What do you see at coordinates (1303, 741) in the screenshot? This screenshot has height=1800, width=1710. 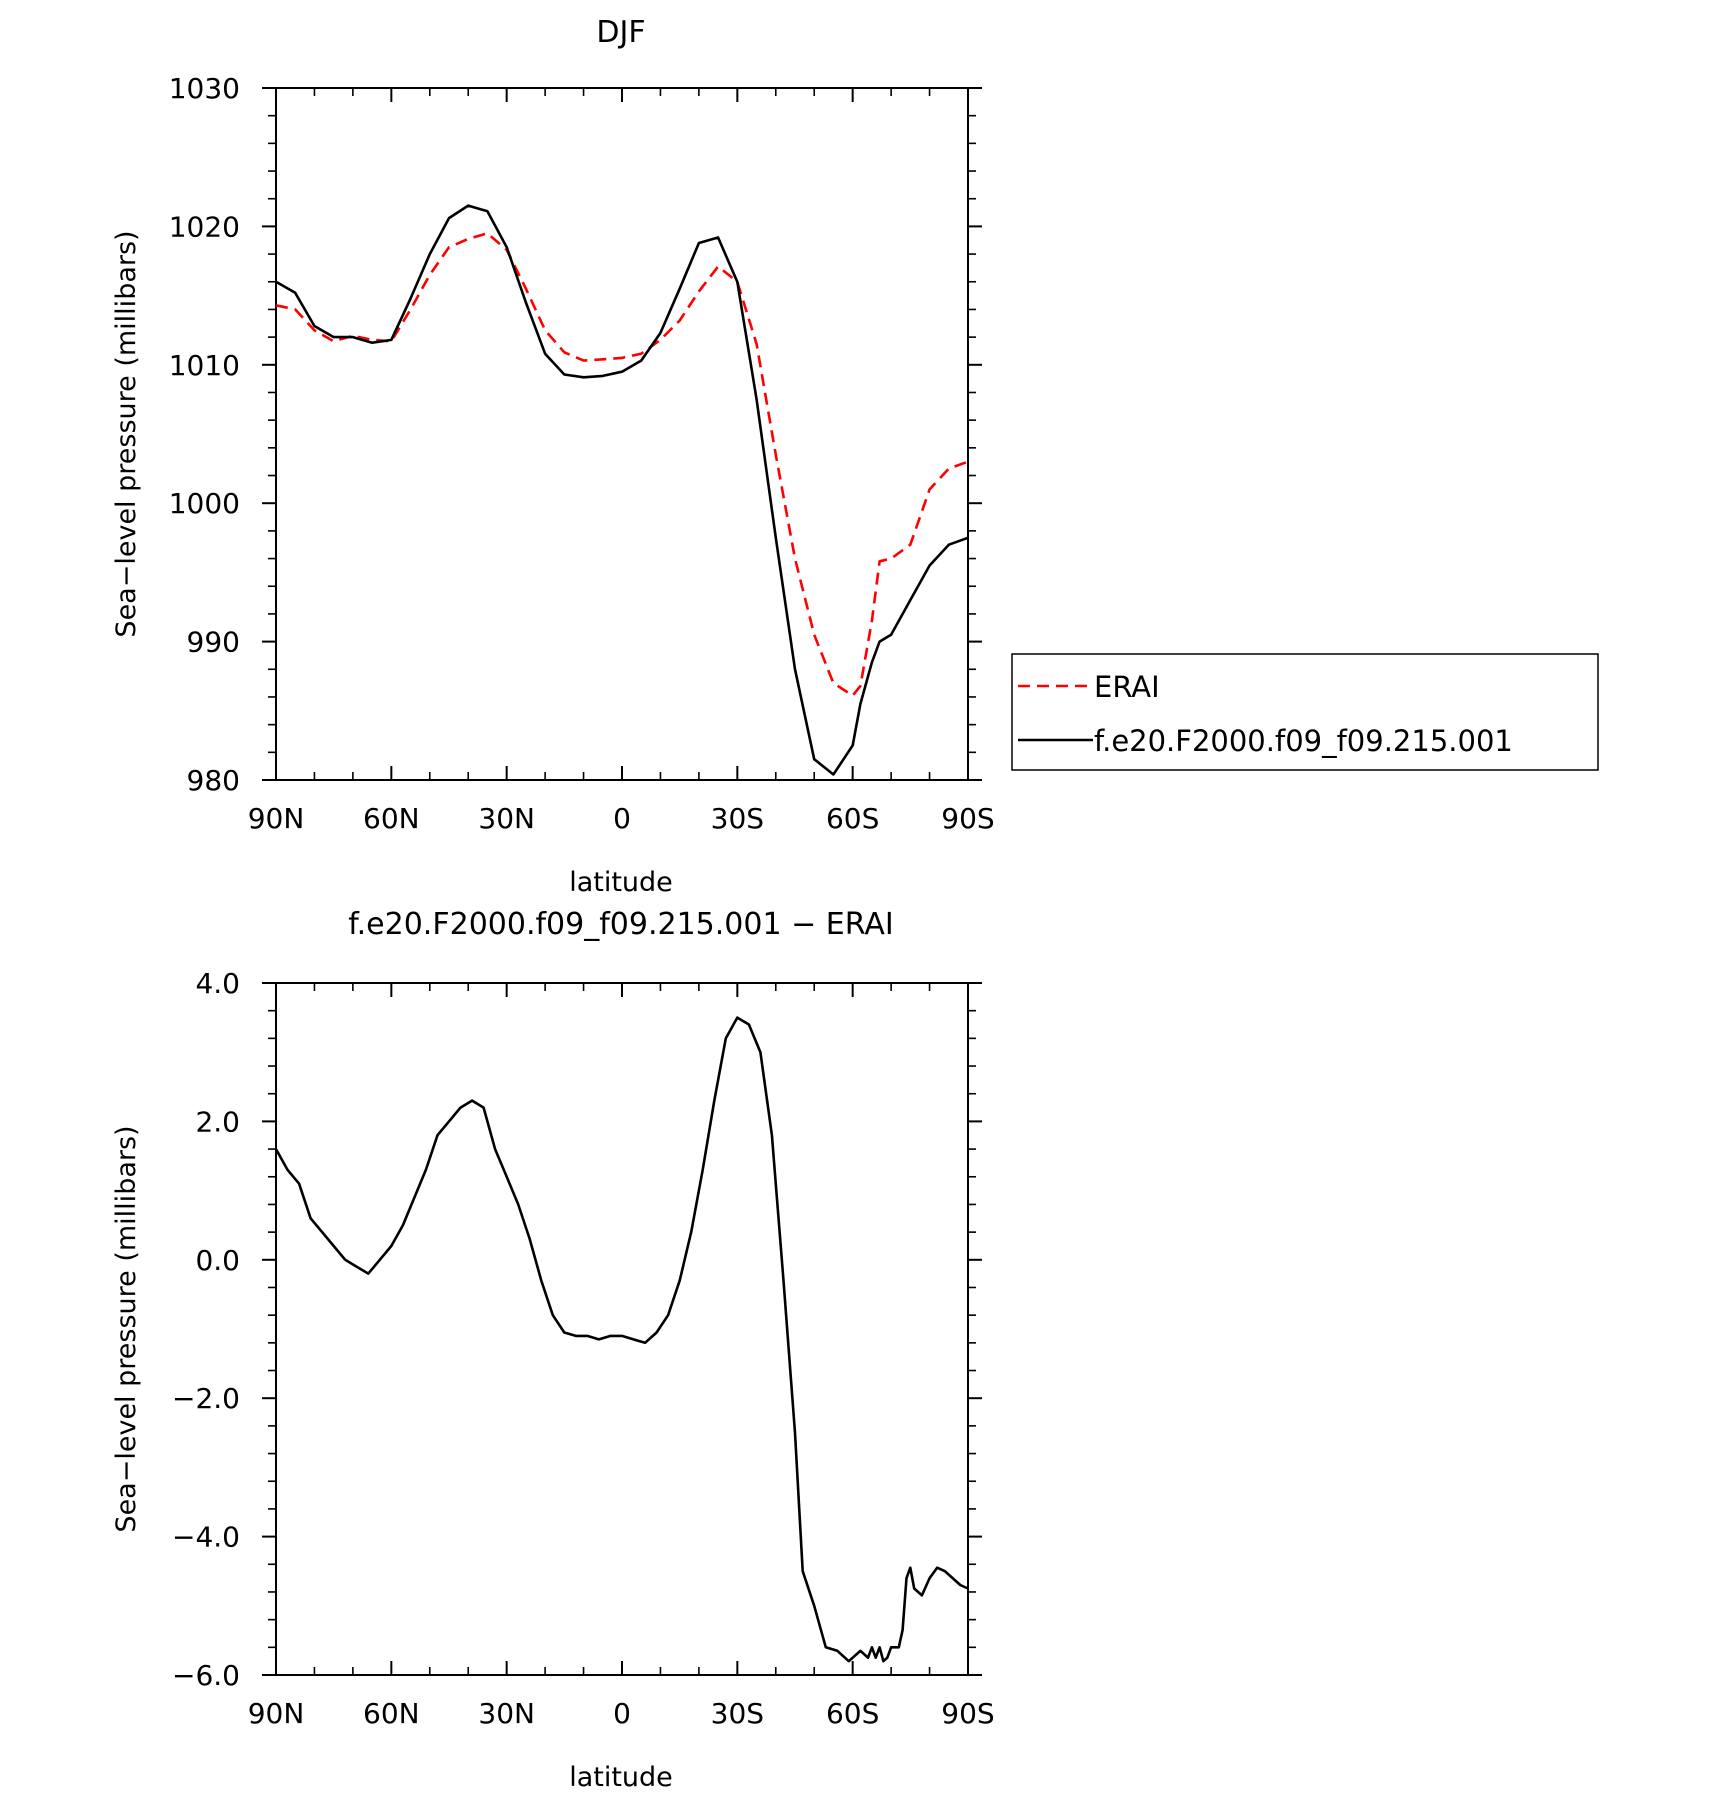 I see `legend-label-model: f.e20.F2000.f09_f09.215.001` at bounding box center [1303, 741].